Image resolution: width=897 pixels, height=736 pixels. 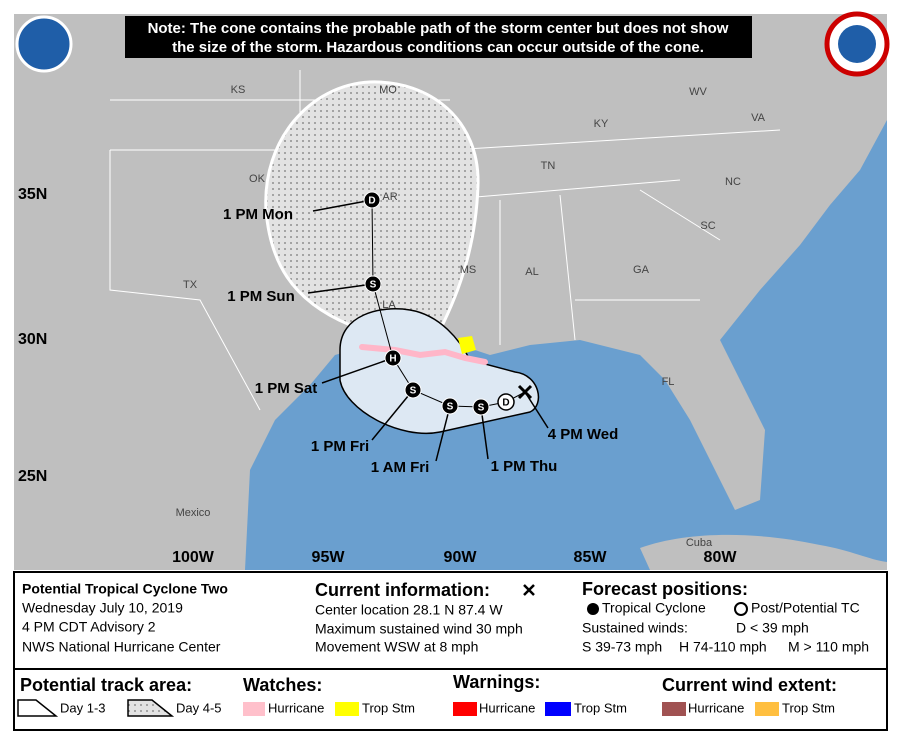 What do you see at coordinates (261, 296) in the screenshot?
I see `forecast-time: 1 PM Sun` at bounding box center [261, 296].